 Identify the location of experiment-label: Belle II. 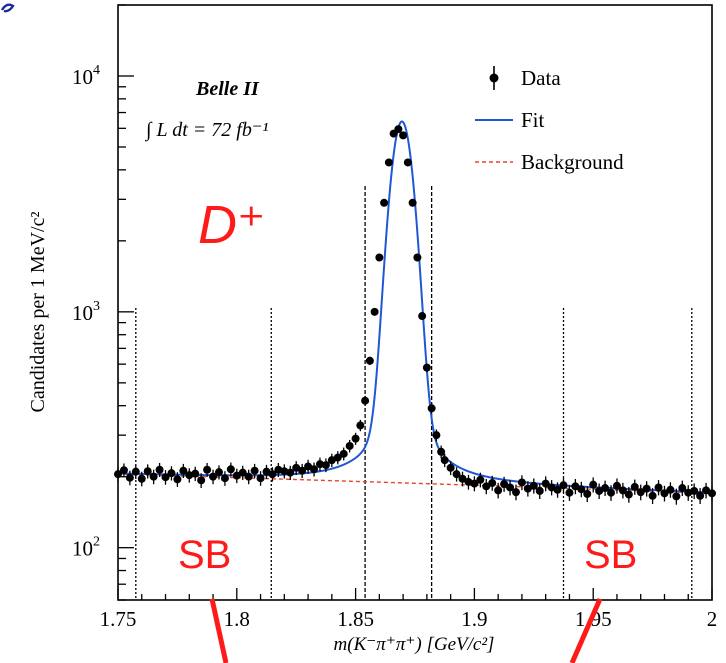
(227, 89).